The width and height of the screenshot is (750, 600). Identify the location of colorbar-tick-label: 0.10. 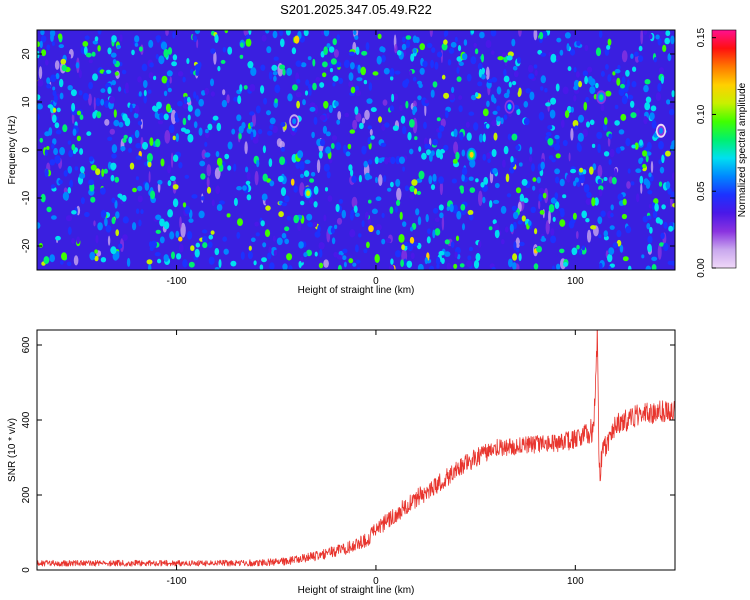
(701, 114).